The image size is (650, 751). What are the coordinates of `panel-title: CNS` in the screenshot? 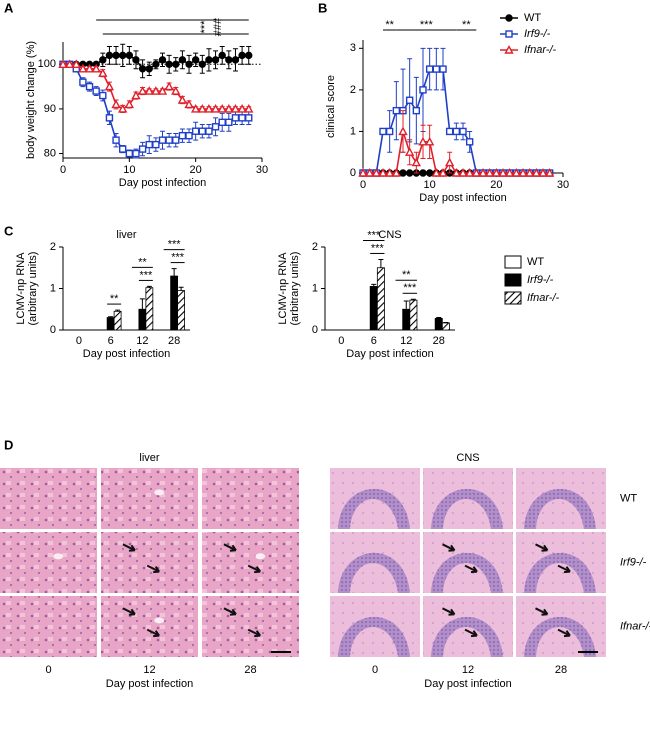 It's located at (467, 458).